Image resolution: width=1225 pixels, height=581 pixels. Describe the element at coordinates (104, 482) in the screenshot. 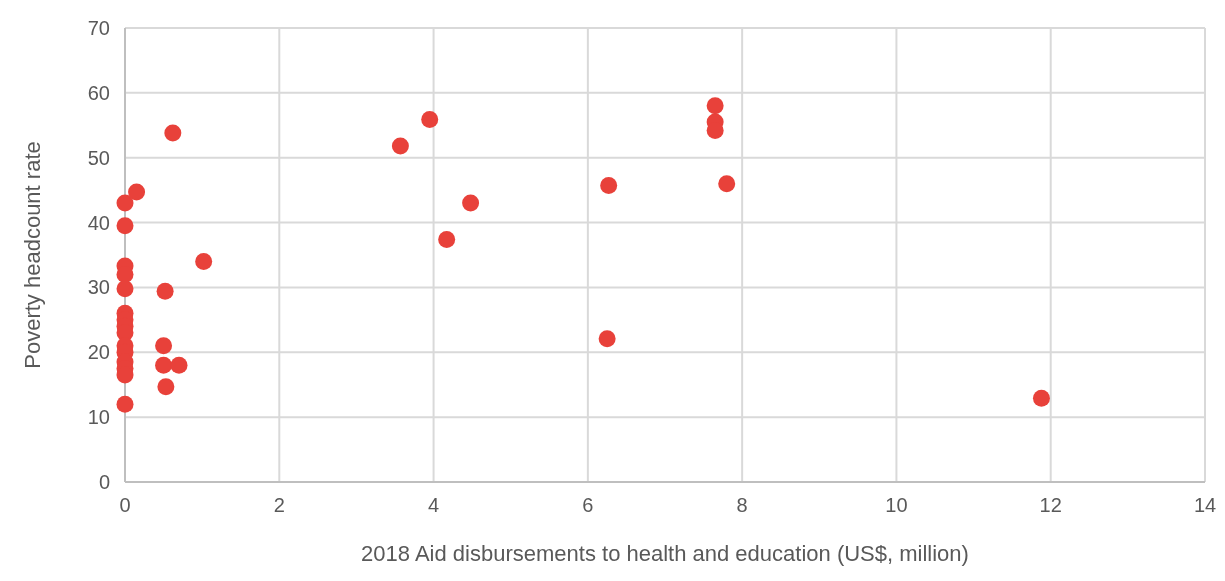

I see `y-tick-label: 0` at that location.